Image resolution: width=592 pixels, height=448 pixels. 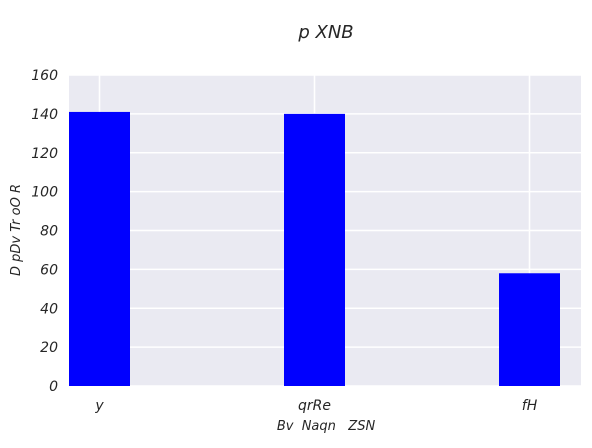 What do you see at coordinates (325, 32) in the screenshot?
I see `chart-title: p XNB` at bounding box center [325, 32].